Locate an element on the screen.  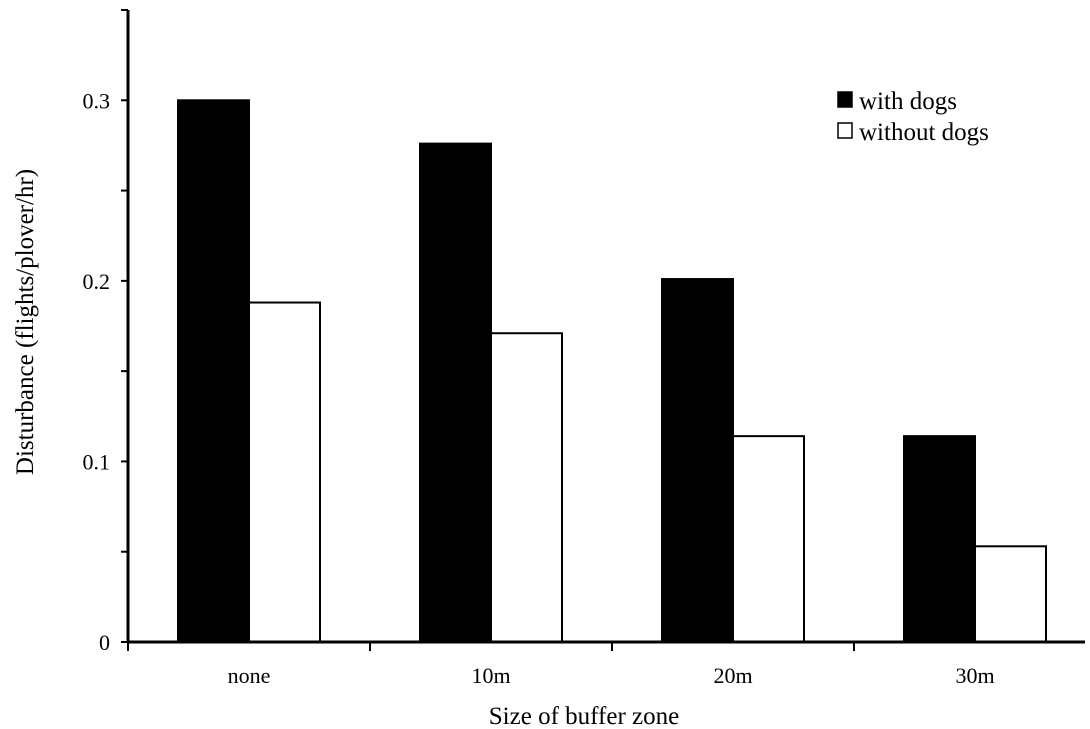
bar-with-dogs-20m is located at coordinates (697, 460).